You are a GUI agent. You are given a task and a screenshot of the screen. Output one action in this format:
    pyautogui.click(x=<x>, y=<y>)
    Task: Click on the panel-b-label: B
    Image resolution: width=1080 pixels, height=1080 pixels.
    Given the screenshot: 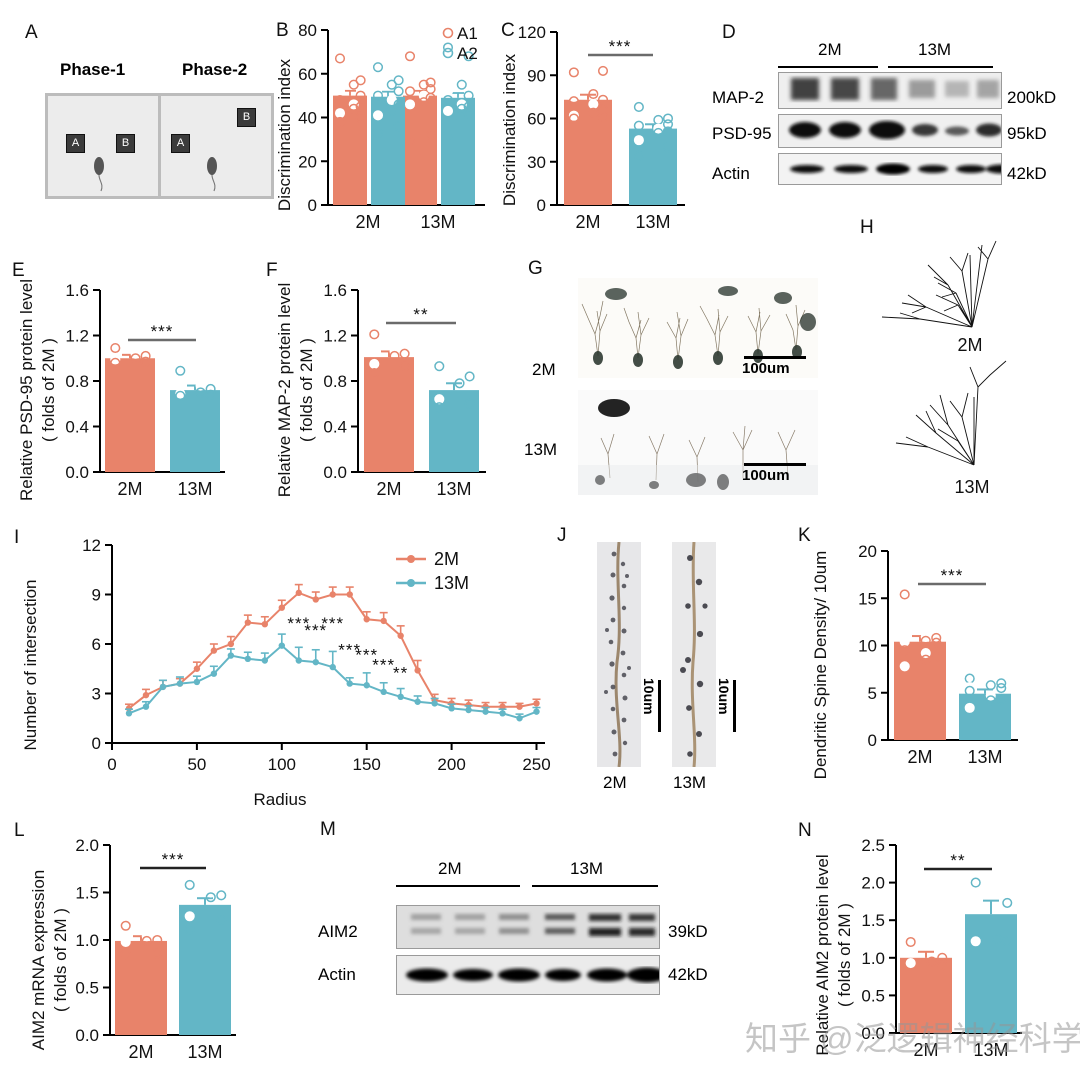 What is the action you would take?
    pyautogui.click(x=282, y=30)
    